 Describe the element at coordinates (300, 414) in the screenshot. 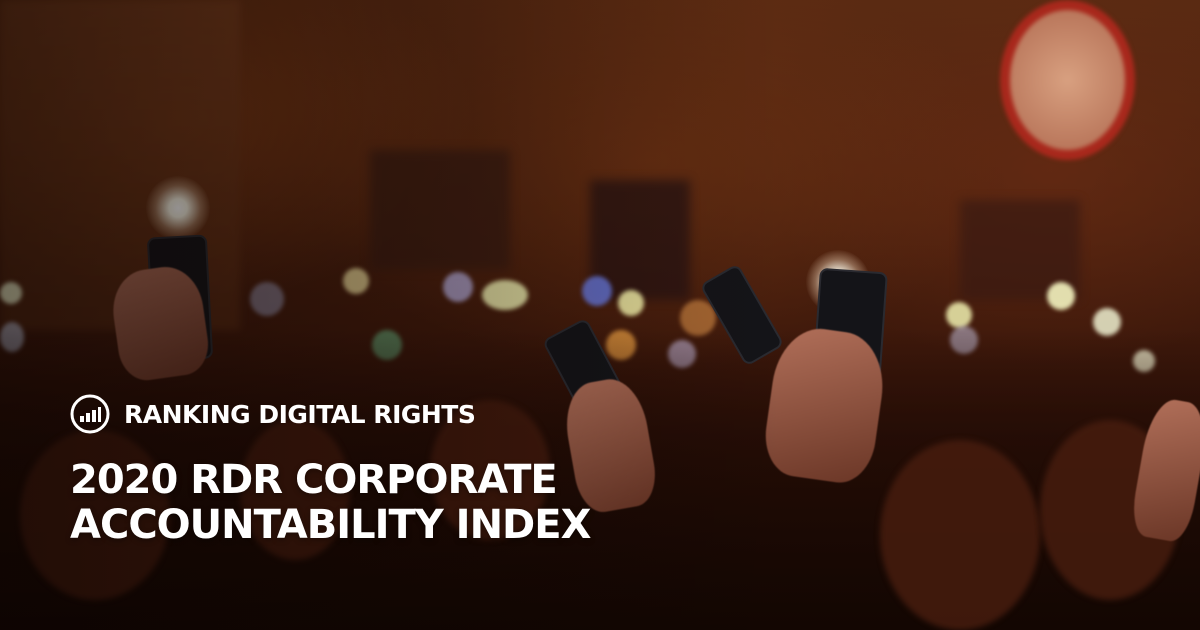

I see `brand-name: RANKING DIGITAL RIGHTS` at that location.